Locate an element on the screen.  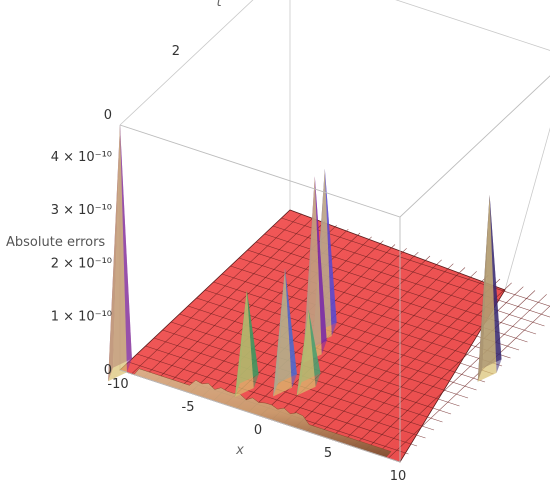
t-axis-label: t is located at coordinates (219, 5).